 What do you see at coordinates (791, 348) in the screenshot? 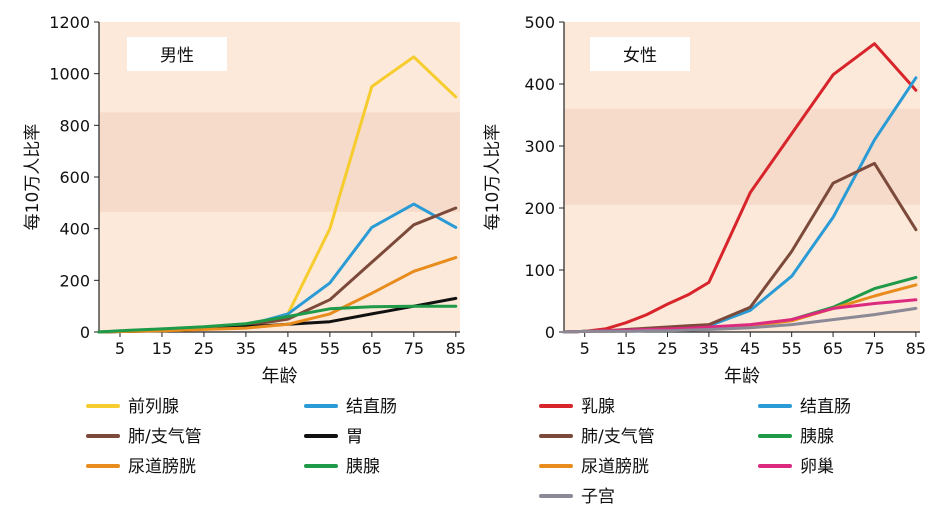
I see `female-x-tick-label: 55` at bounding box center [791, 348].